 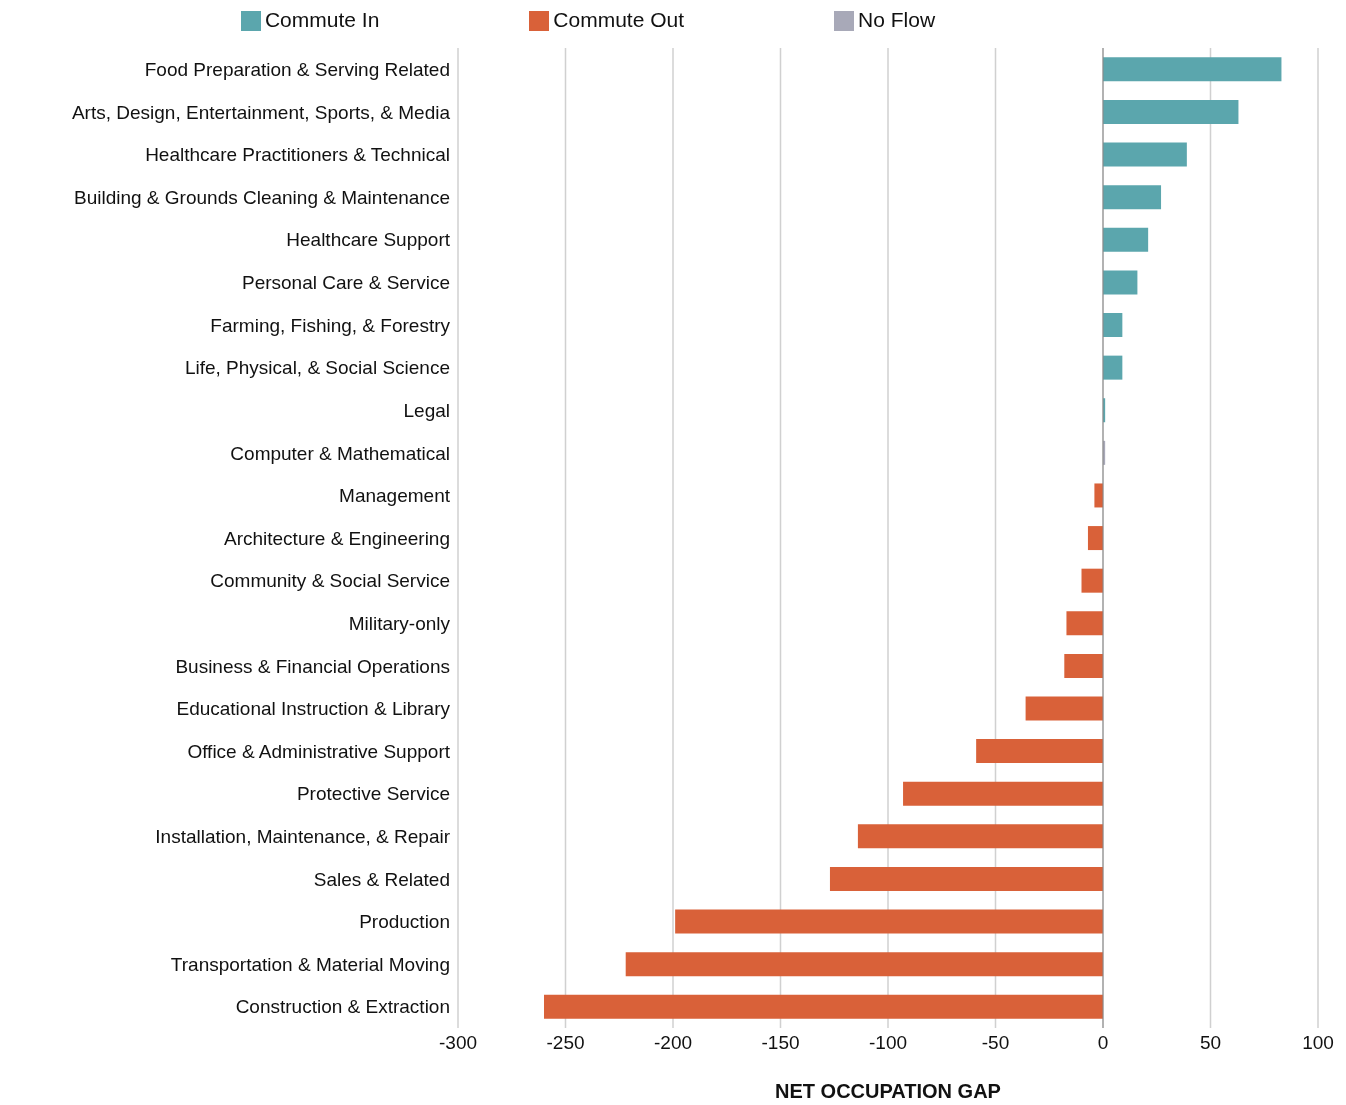 What do you see at coordinates (336, 538) in the screenshot?
I see `y-tick-label: Architecture & Engineering` at bounding box center [336, 538].